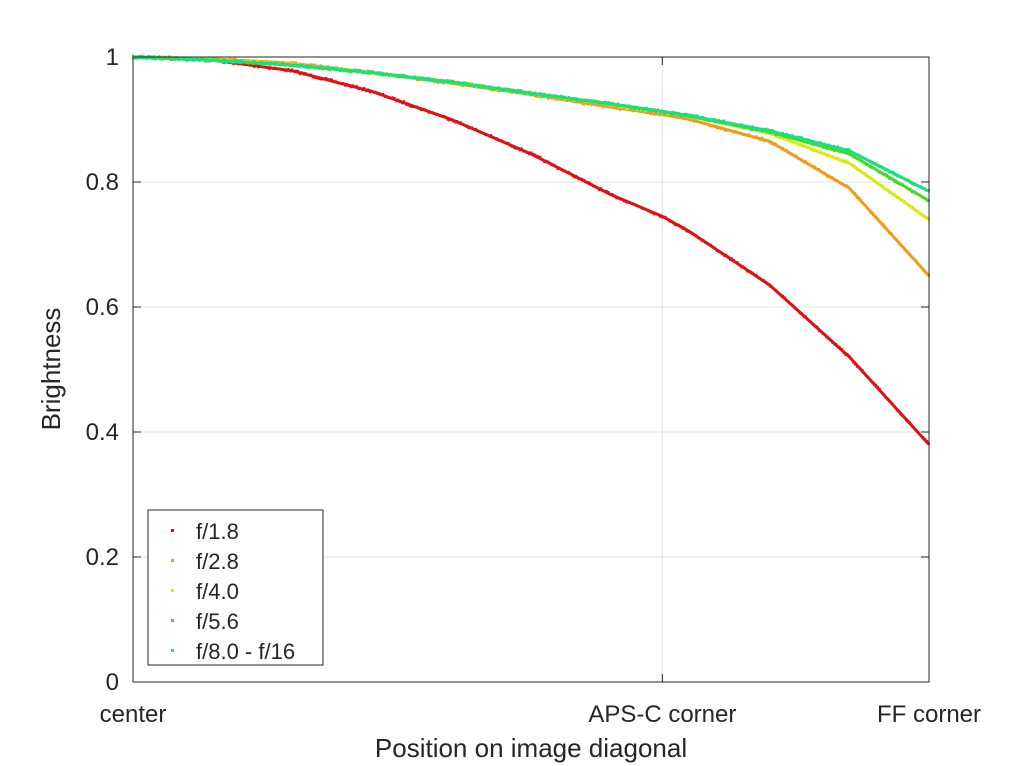 The image size is (1026, 766). I want to click on y-tick-label: 0.6, so click(102, 307).